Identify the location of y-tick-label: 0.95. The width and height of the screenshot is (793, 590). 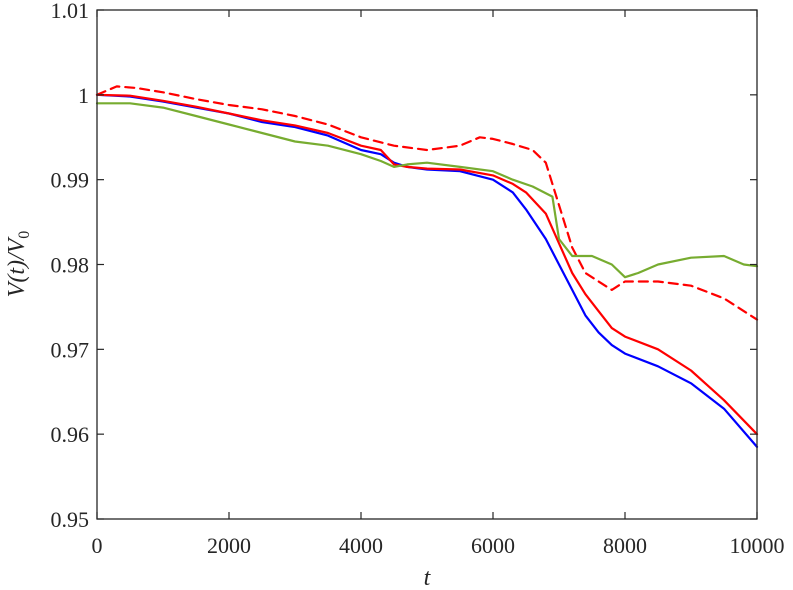
(70, 519).